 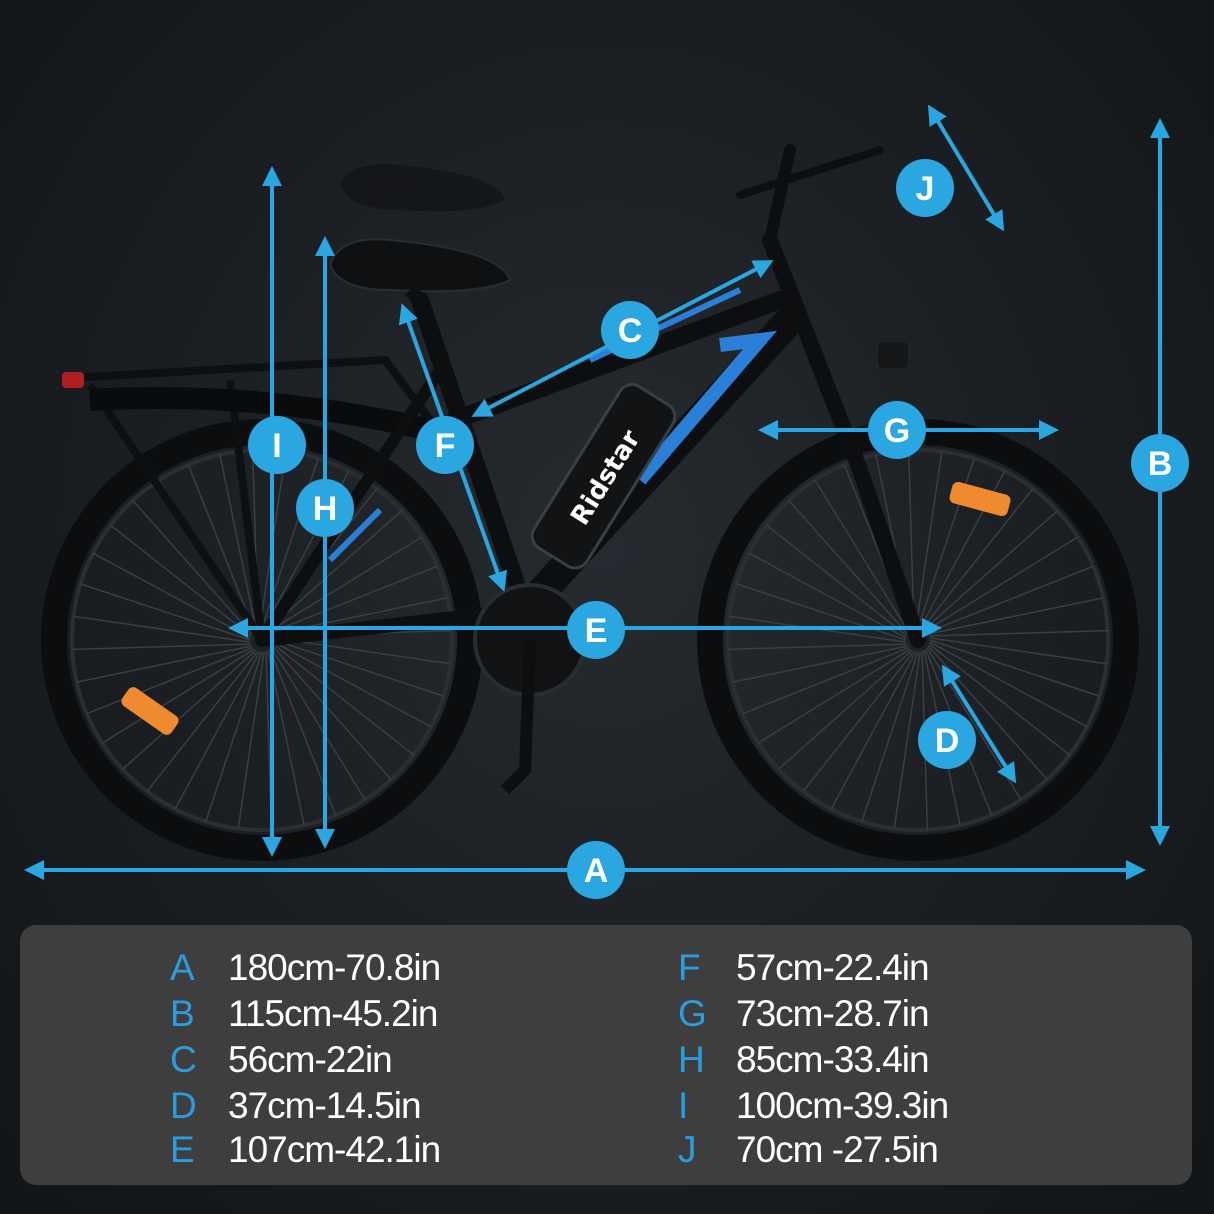 I want to click on legend-value: 73cm-28.7in, so click(x=833, y=1013).